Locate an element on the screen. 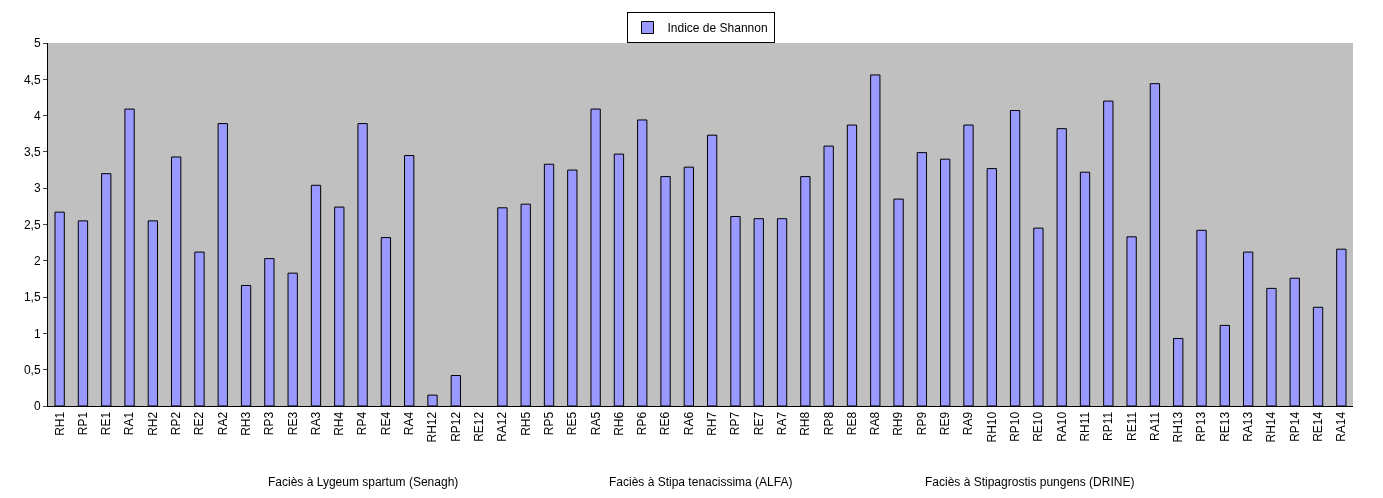  x-tick-label: RH2 is located at coordinates (152, 423).